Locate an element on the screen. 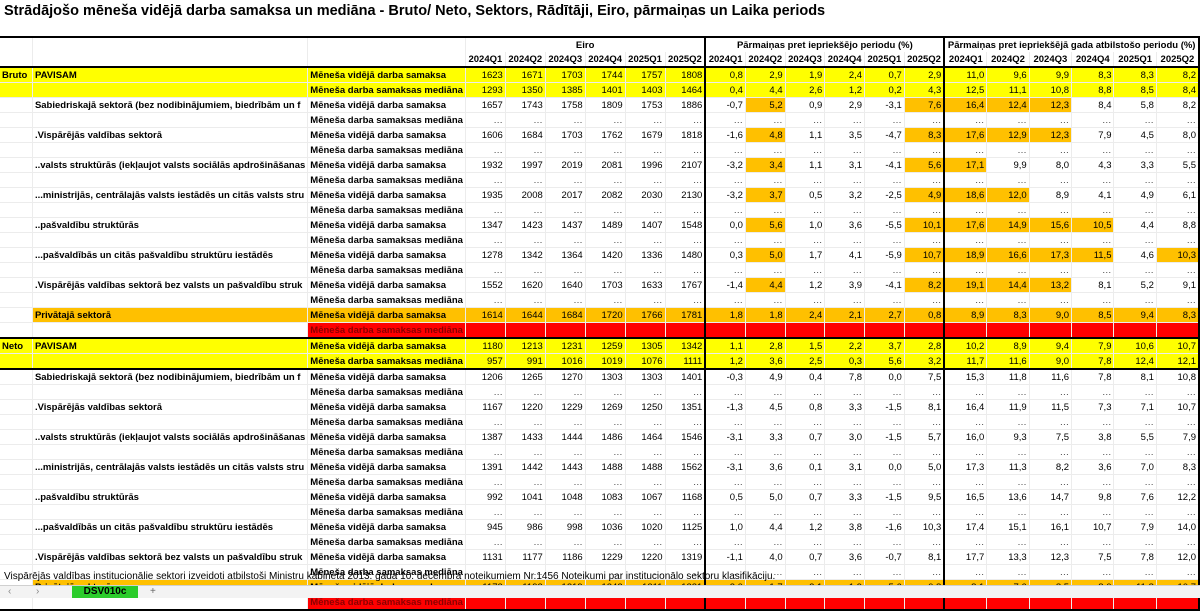  value-cell: 1168 is located at coordinates (686, 497).